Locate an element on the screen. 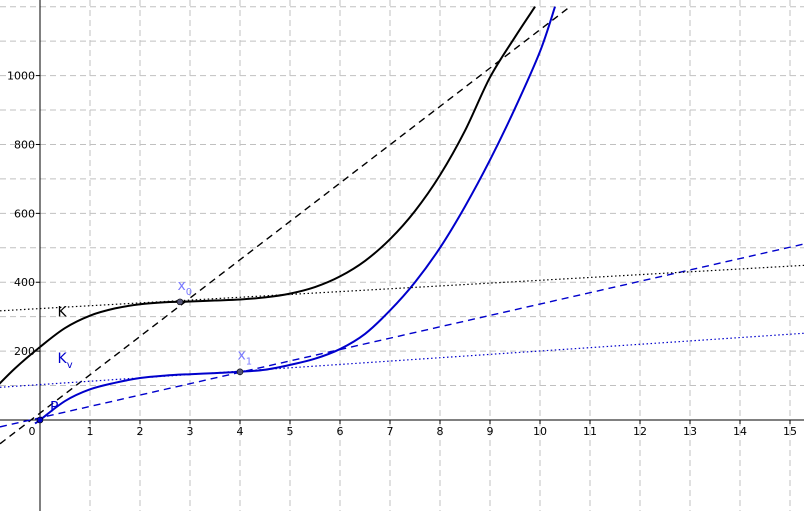 This screenshot has height=511, width=804. x-tick-label: 15 is located at coordinates (790, 431).